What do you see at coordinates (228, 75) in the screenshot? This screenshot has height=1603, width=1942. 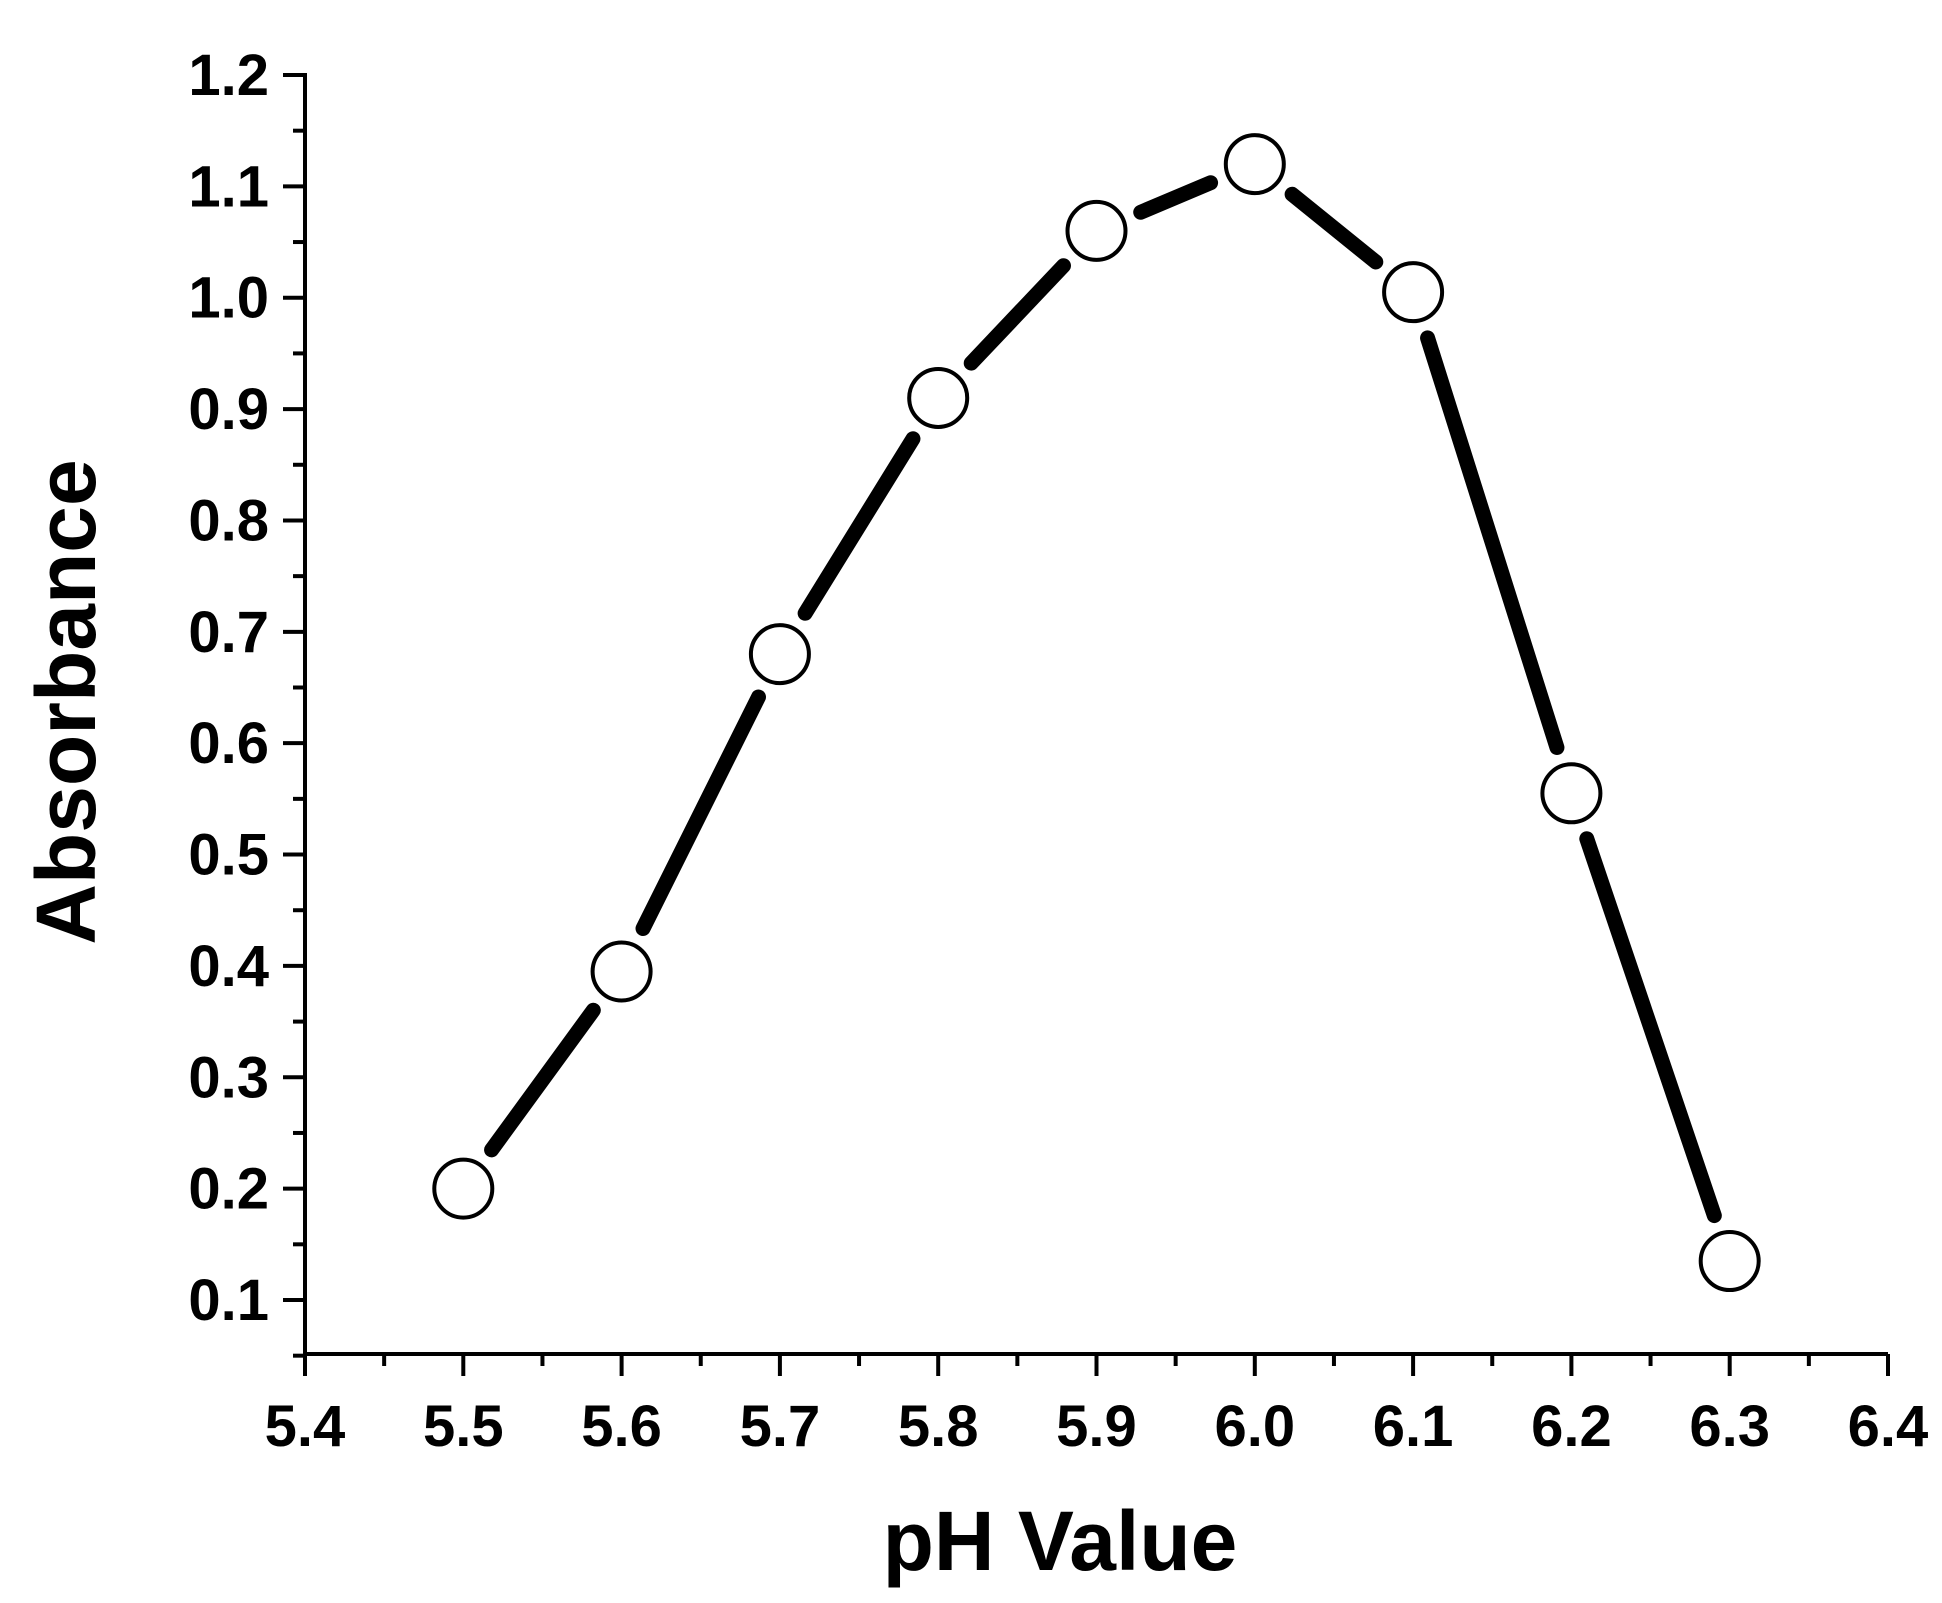 I see `y-tick-label: 1.2` at bounding box center [228, 75].